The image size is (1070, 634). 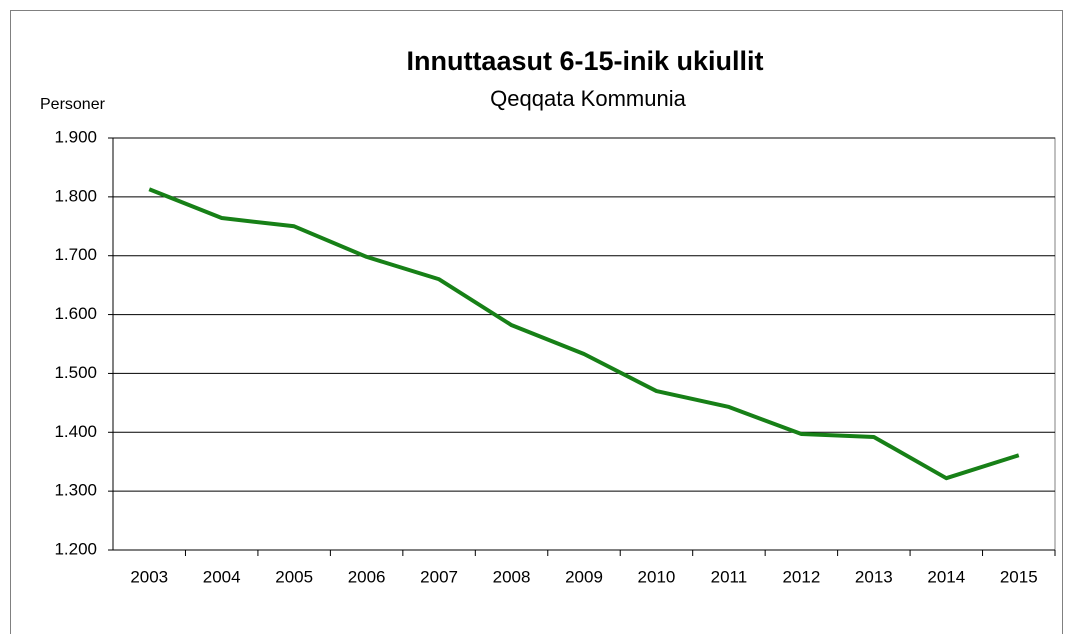 What do you see at coordinates (946, 576) in the screenshot?
I see `x-tick-label: 2014` at bounding box center [946, 576].